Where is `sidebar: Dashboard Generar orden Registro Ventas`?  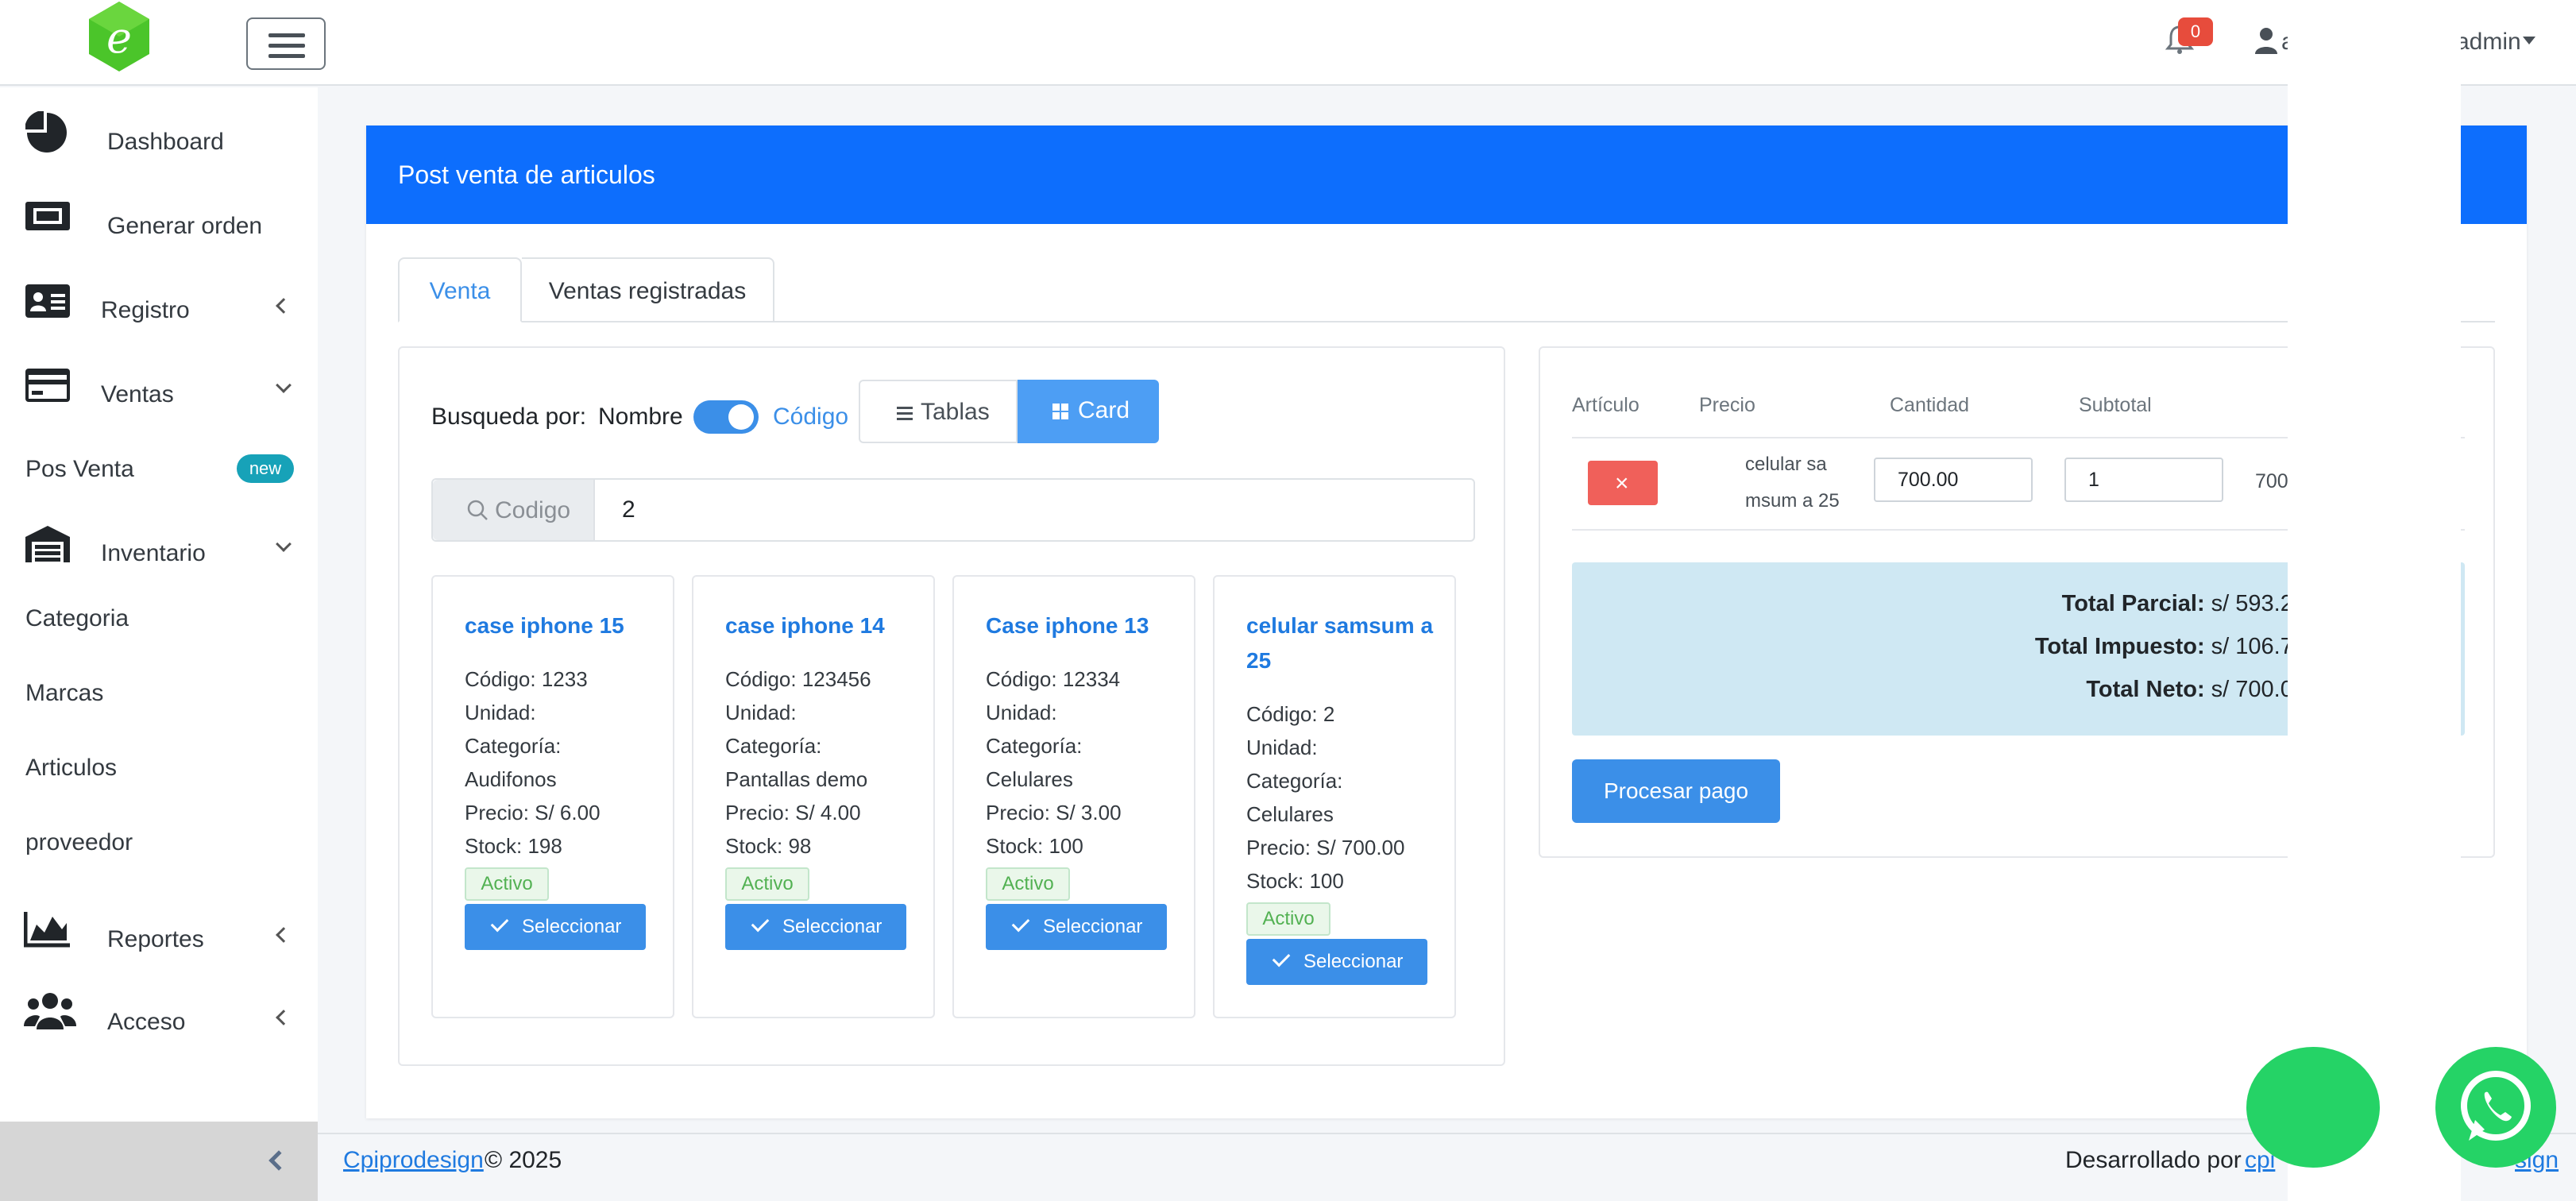 sidebar: Dashboard Generar orden Registro Ventas is located at coordinates (159, 644).